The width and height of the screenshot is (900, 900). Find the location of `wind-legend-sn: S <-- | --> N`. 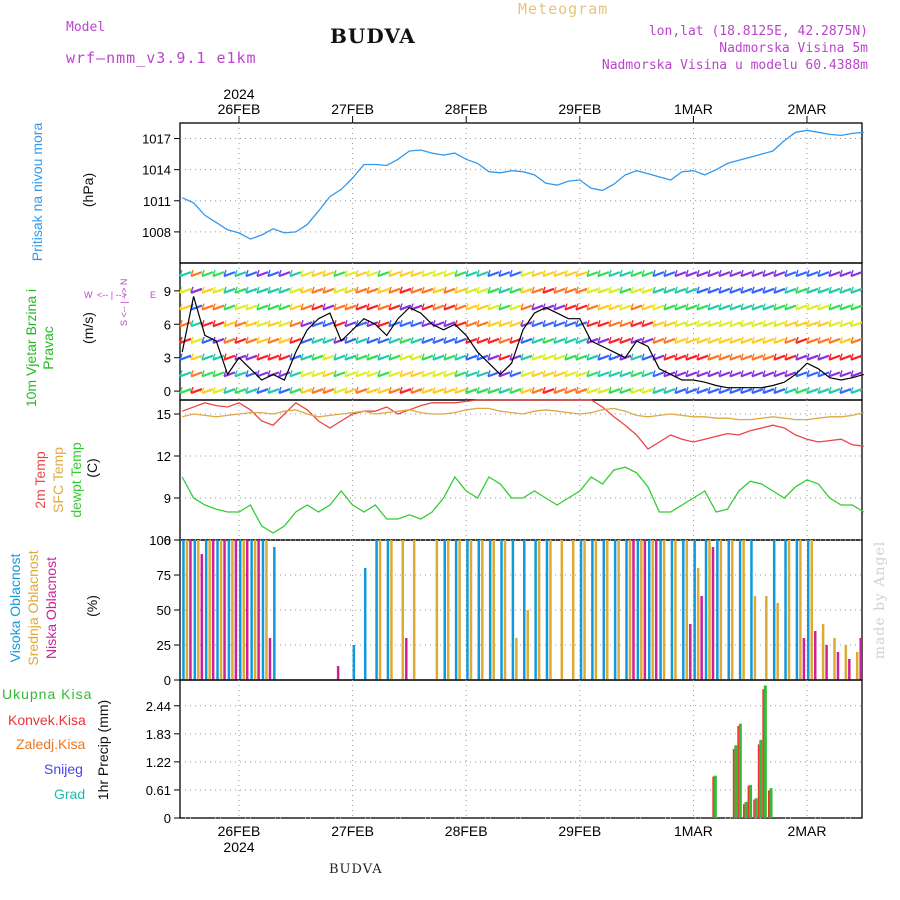

wind-legend-sn: S <-- | --> N is located at coordinates (124, 302).